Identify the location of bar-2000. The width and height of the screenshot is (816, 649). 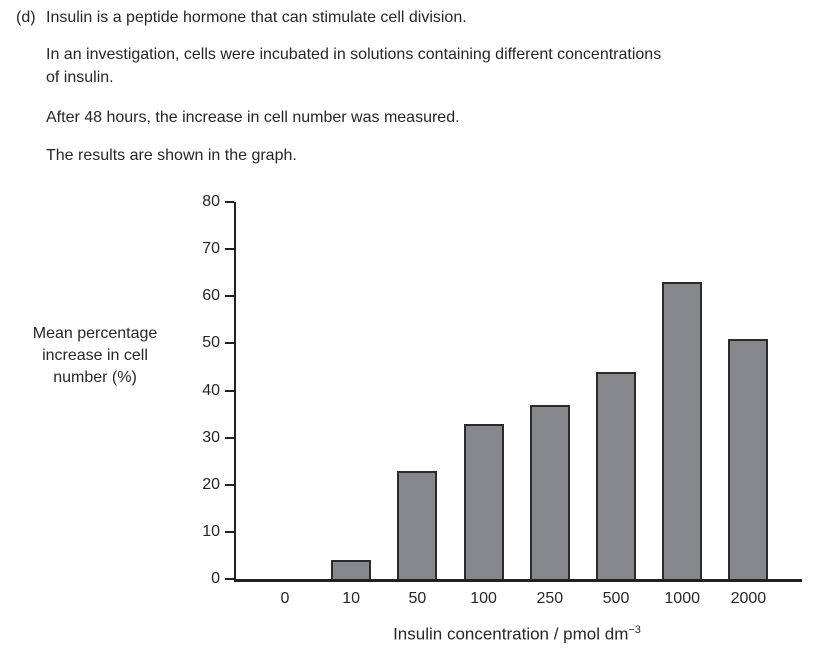
(748, 458).